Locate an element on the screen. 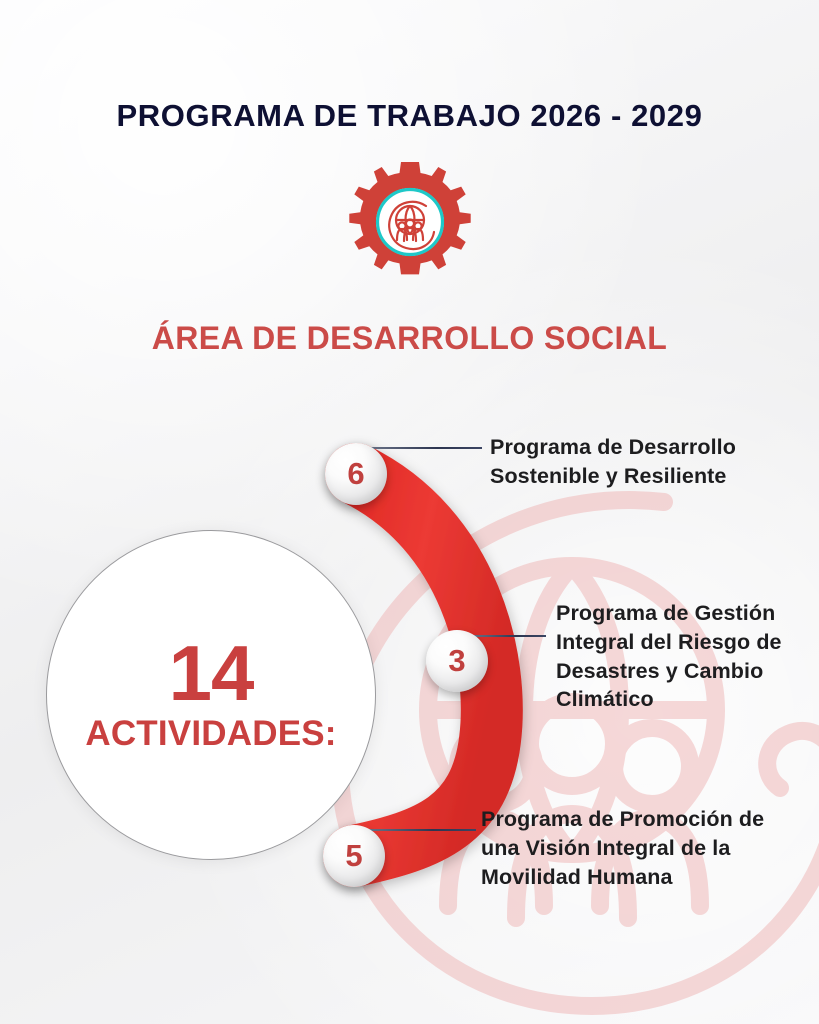  gear-icon is located at coordinates (409, 218).